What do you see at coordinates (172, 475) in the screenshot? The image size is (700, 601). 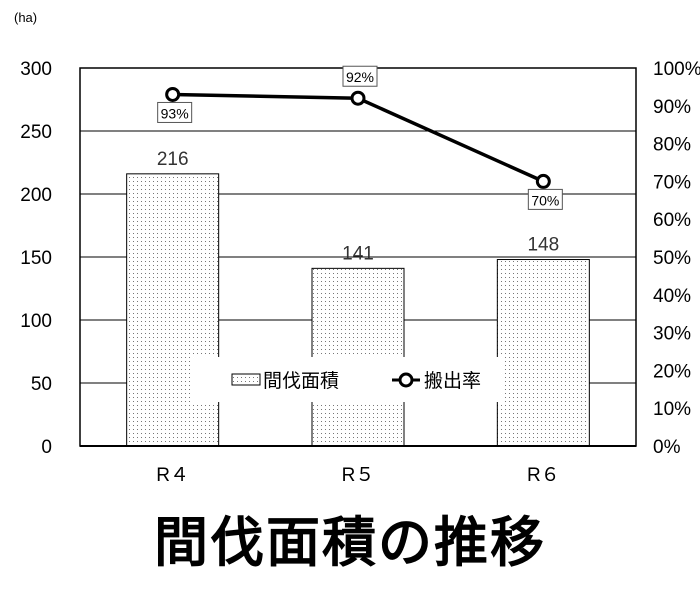 I see `x-tick-label: R４` at bounding box center [172, 475].